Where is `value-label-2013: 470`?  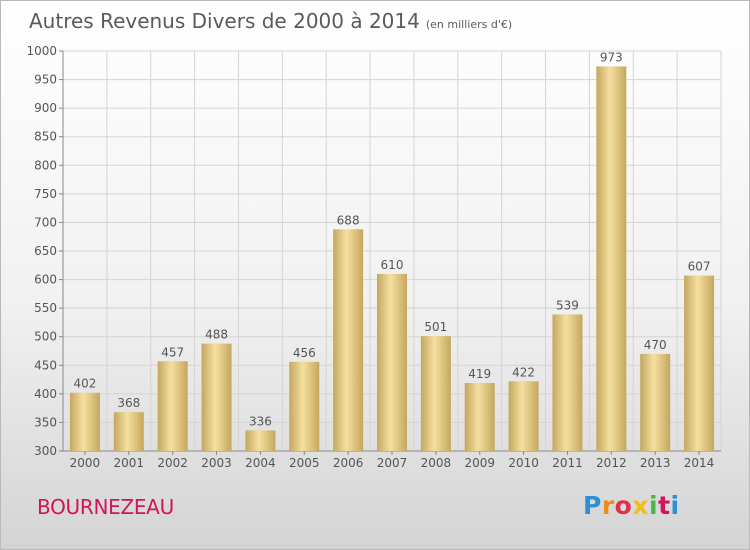
value-label-2013: 470 is located at coordinates (655, 345).